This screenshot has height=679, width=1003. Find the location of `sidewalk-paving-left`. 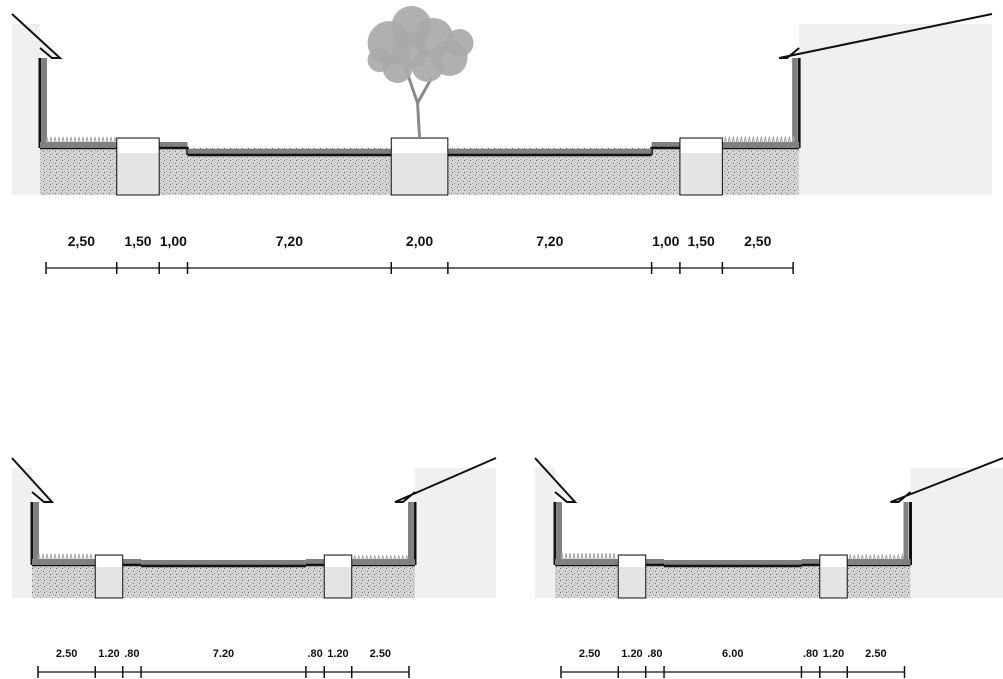

sidewalk-paving-left is located at coordinates (64, 562).